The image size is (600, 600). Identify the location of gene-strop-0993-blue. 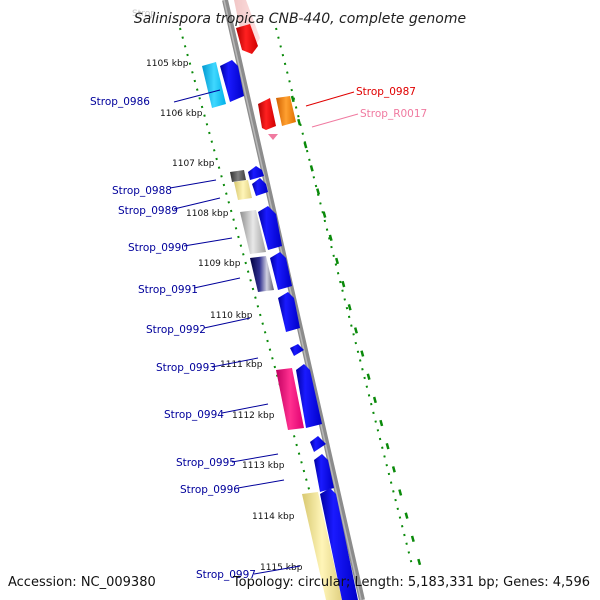
(297, 350).